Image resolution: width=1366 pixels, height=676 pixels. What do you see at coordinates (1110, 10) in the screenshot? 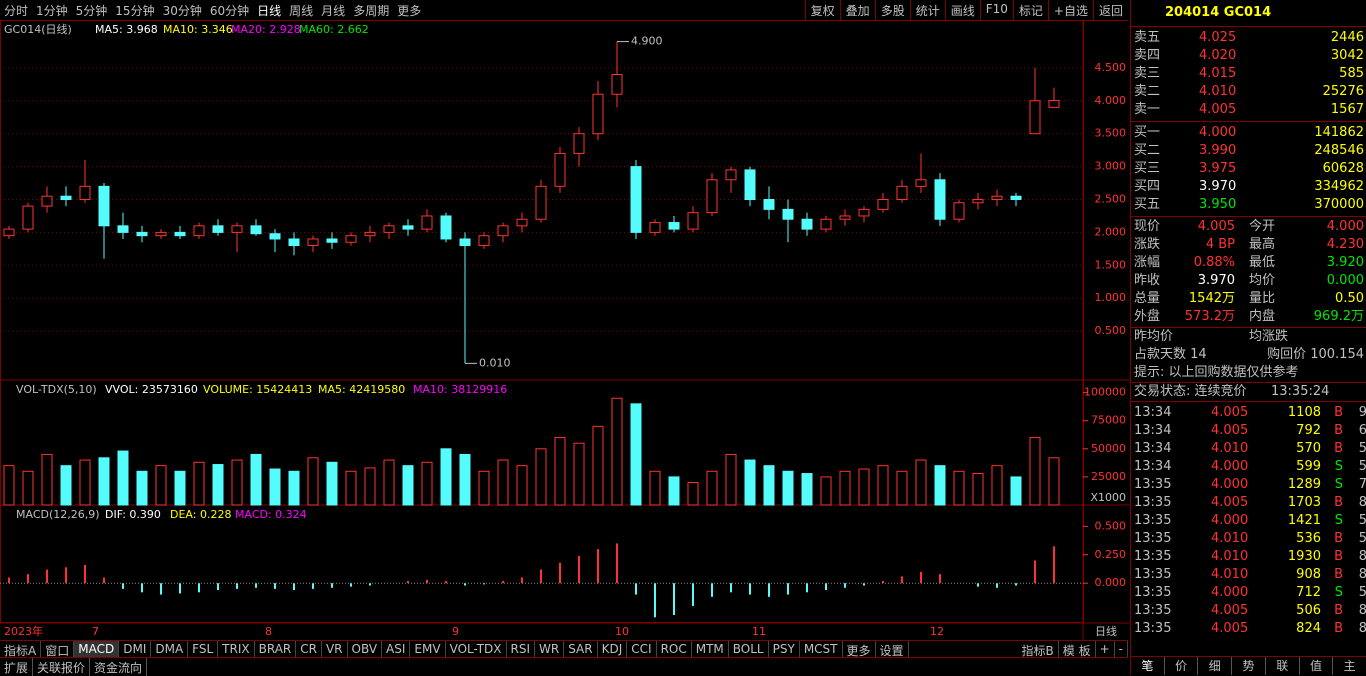
I see `toolbar-button: 返回` at bounding box center [1110, 10].